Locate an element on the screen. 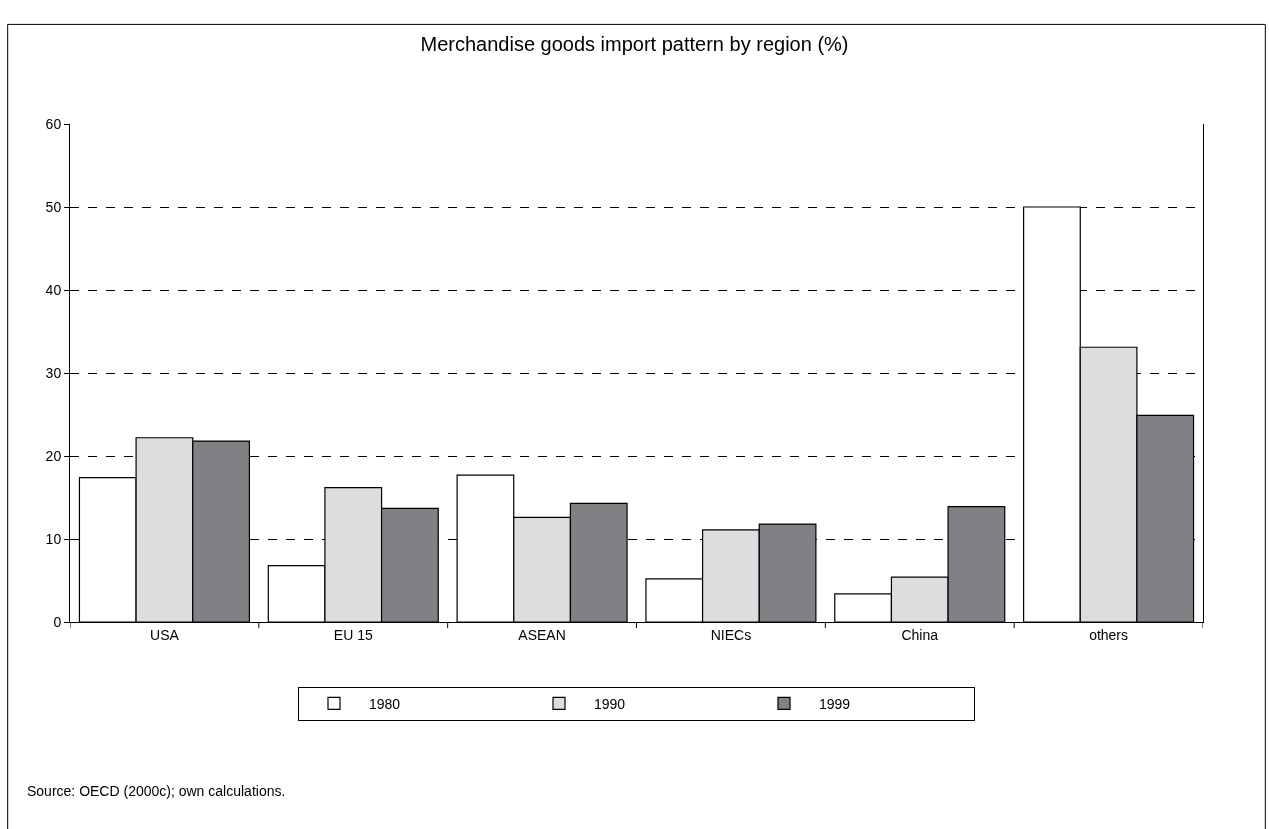  x-tick-label: NIECs is located at coordinates (731, 634).